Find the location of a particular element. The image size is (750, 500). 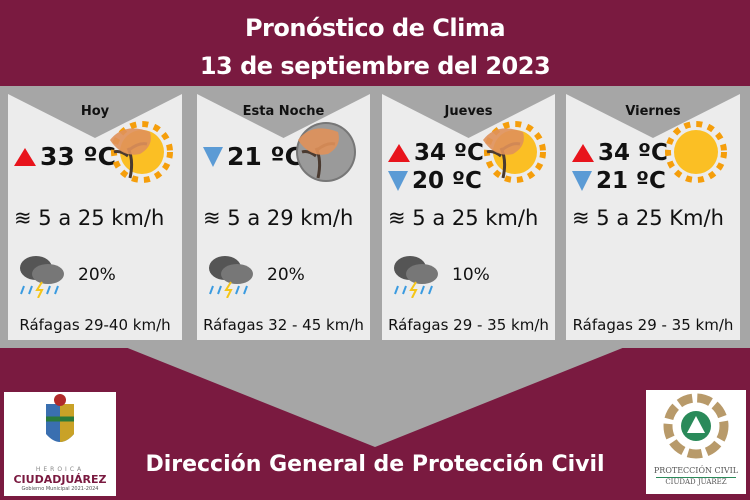

page-title: Pronóstico de Clima is located at coordinates (375, 28).